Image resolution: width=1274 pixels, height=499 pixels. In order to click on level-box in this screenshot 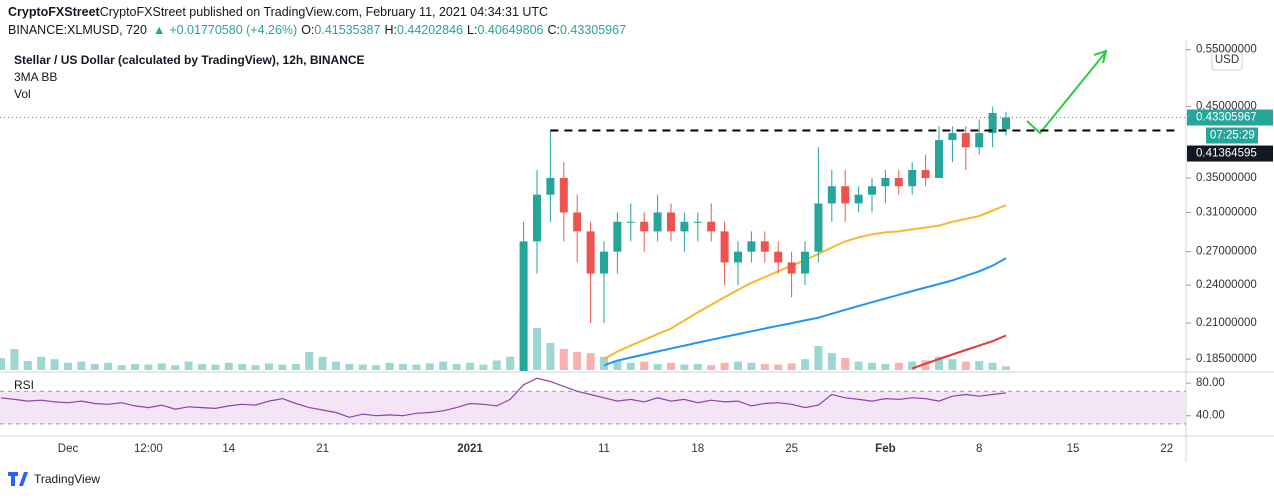, I will do `click(1230, 153)`.